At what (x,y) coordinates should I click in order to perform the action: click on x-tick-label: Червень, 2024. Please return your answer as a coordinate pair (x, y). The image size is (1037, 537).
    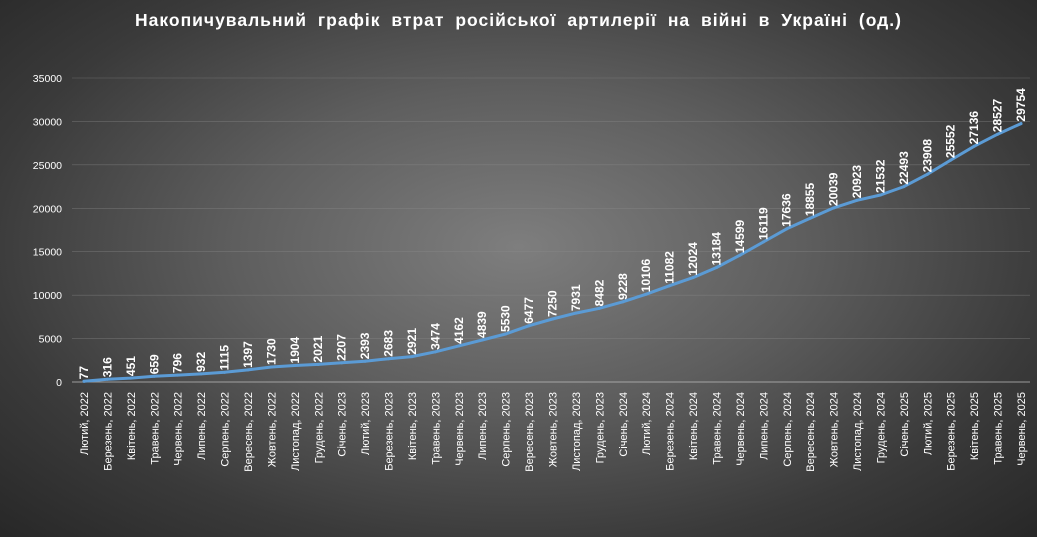
    Looking at the image, I should click on (741, 429).